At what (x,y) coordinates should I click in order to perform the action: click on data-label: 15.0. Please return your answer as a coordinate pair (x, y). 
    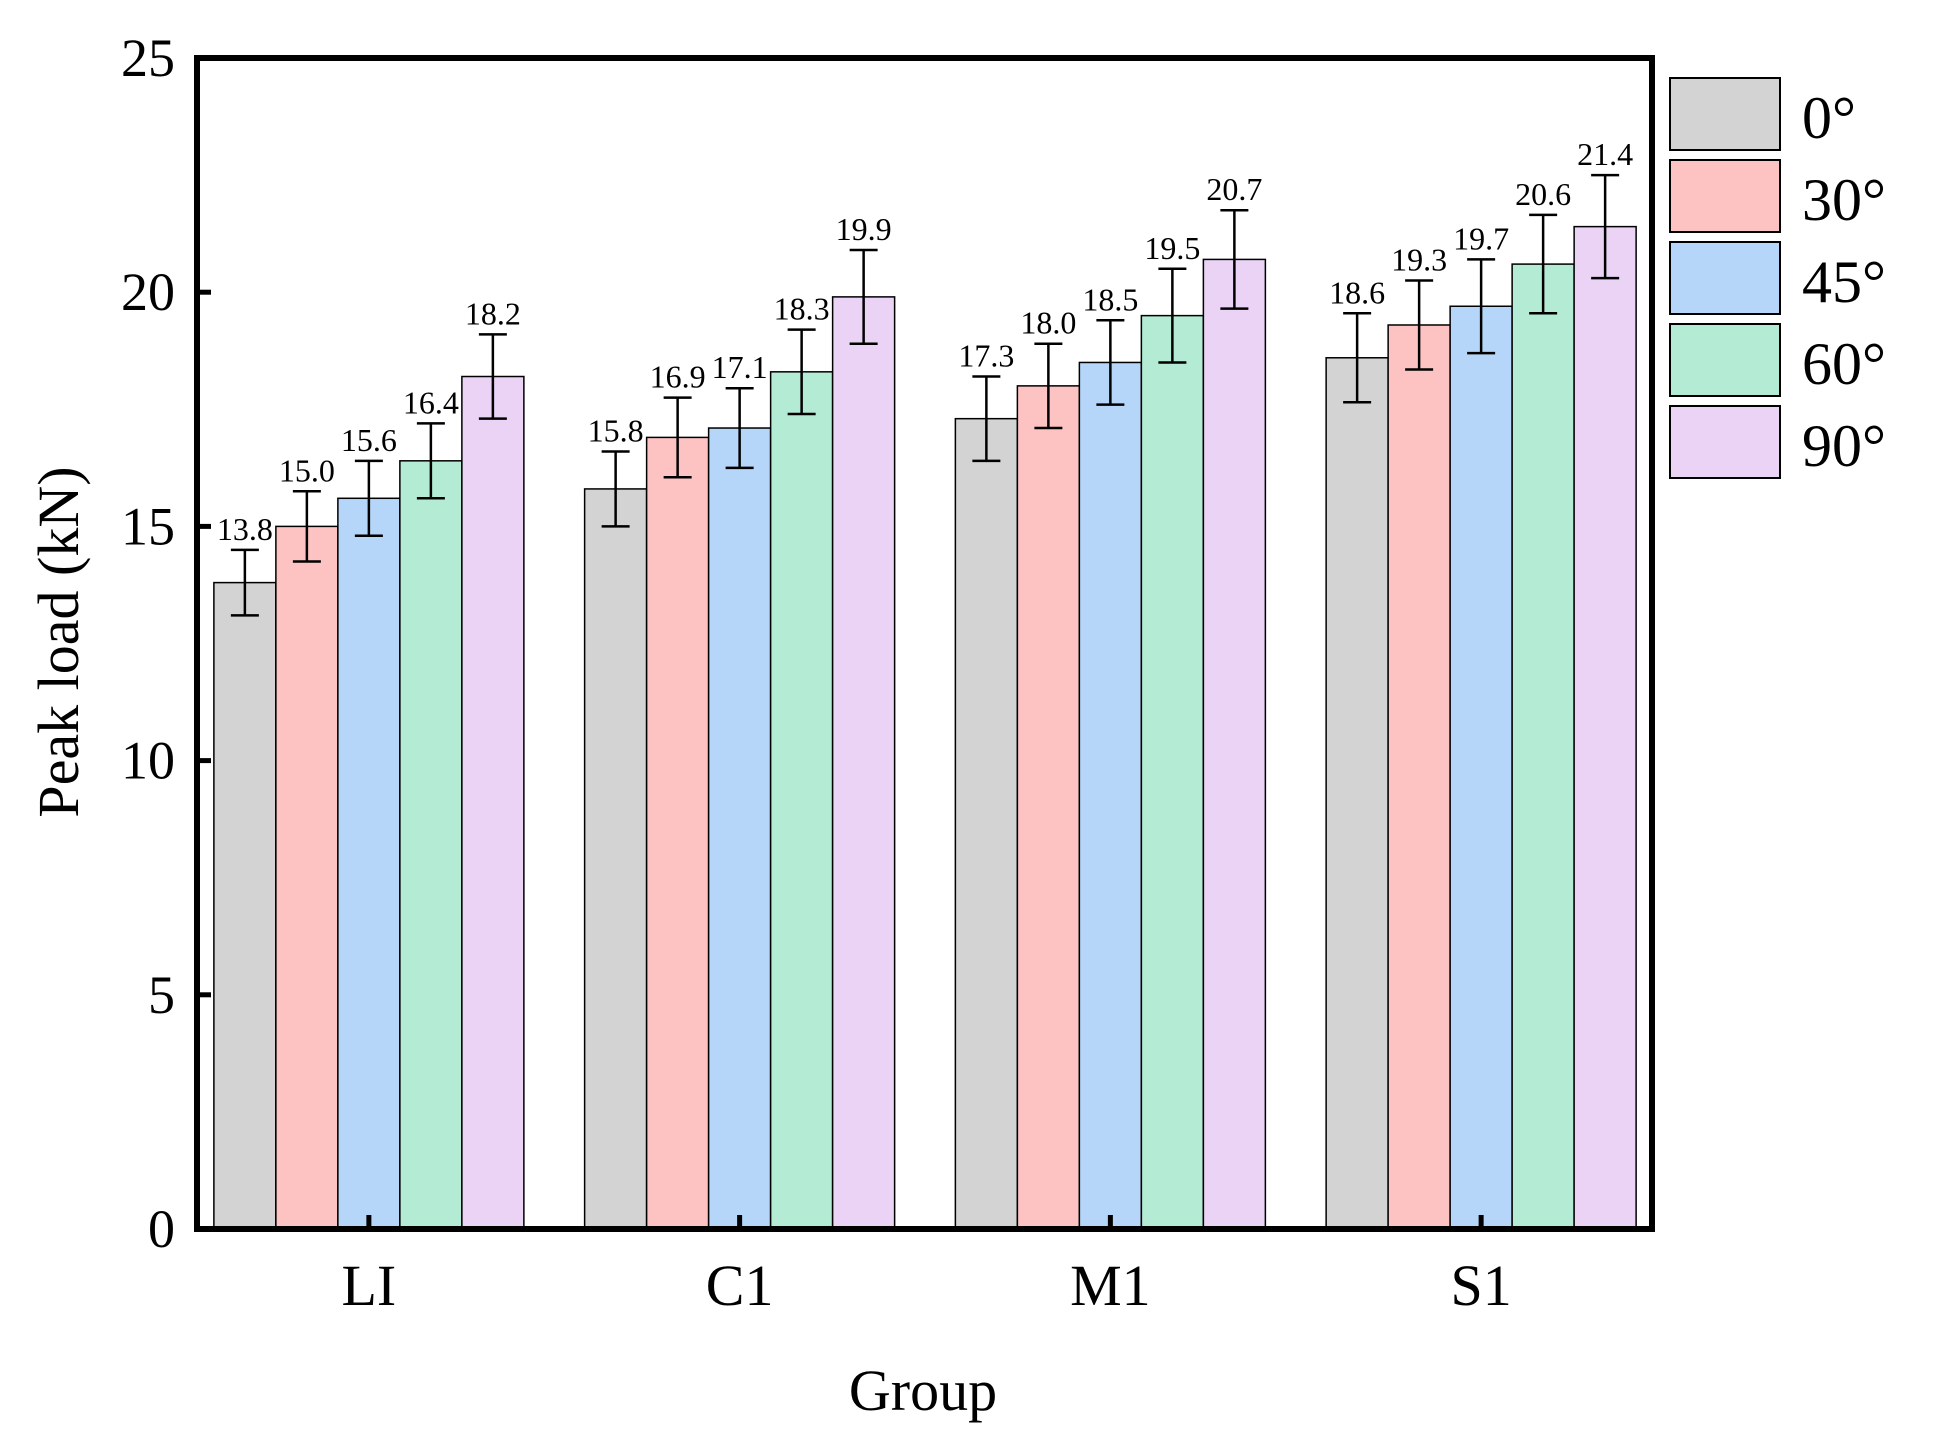
    Looking at the image, I should click on (307, 470).